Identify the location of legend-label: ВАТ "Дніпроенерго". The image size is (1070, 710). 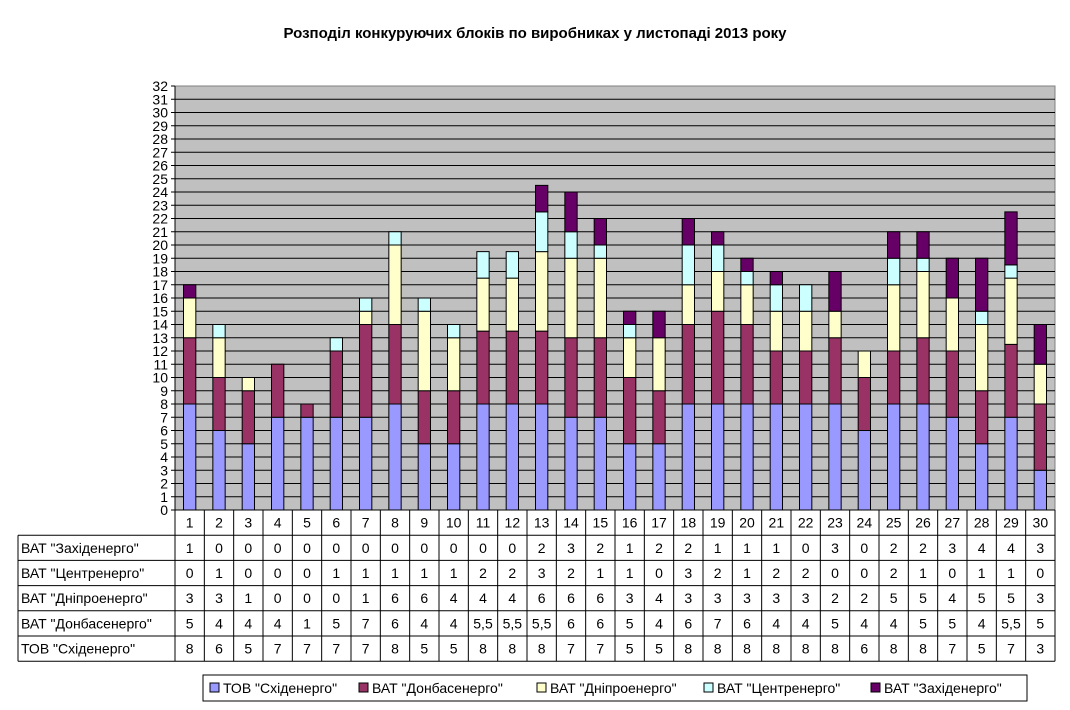
(613, 688).